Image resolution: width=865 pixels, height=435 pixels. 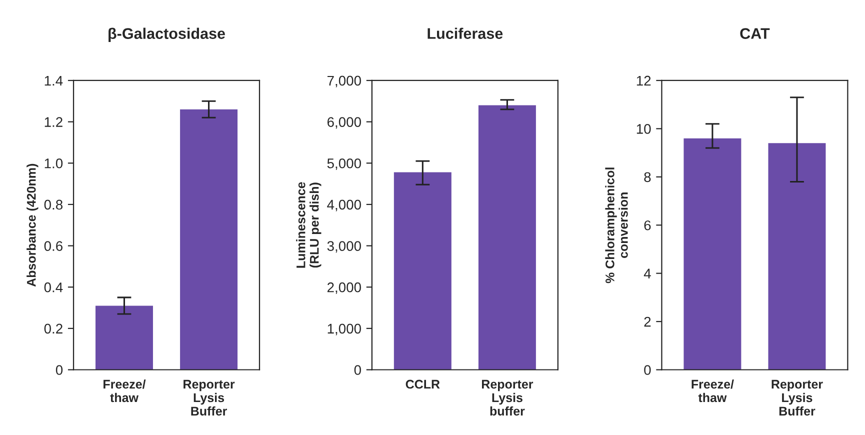 What do you see at coordinates (309, 225) in the screenshot?
I see `y-axis-title: Luminescence (RLU per dish)` at bounding box center [309, 225].